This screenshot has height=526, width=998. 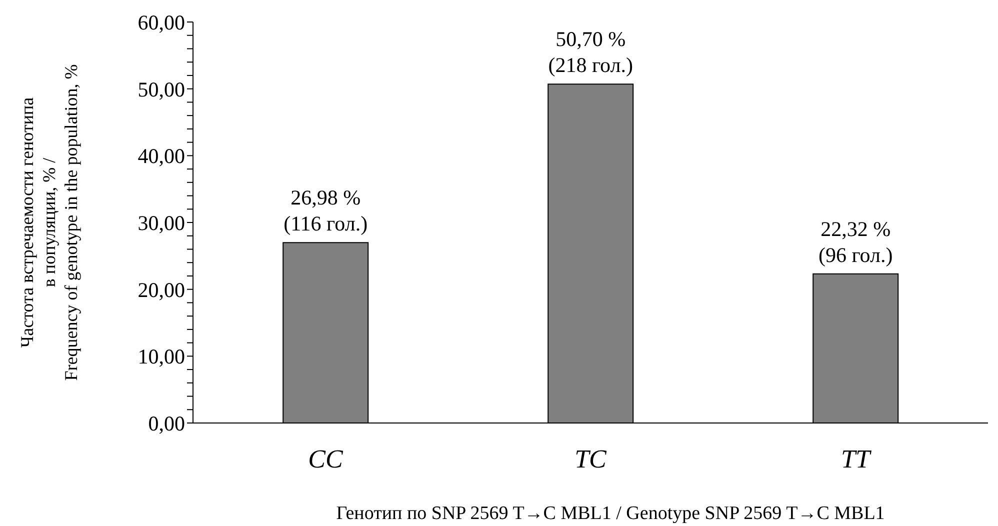 What do you see at coordinates (161, 222) in the screenshot?
I see `y-tick-label: 30,00` at bounding box center [161, 222].